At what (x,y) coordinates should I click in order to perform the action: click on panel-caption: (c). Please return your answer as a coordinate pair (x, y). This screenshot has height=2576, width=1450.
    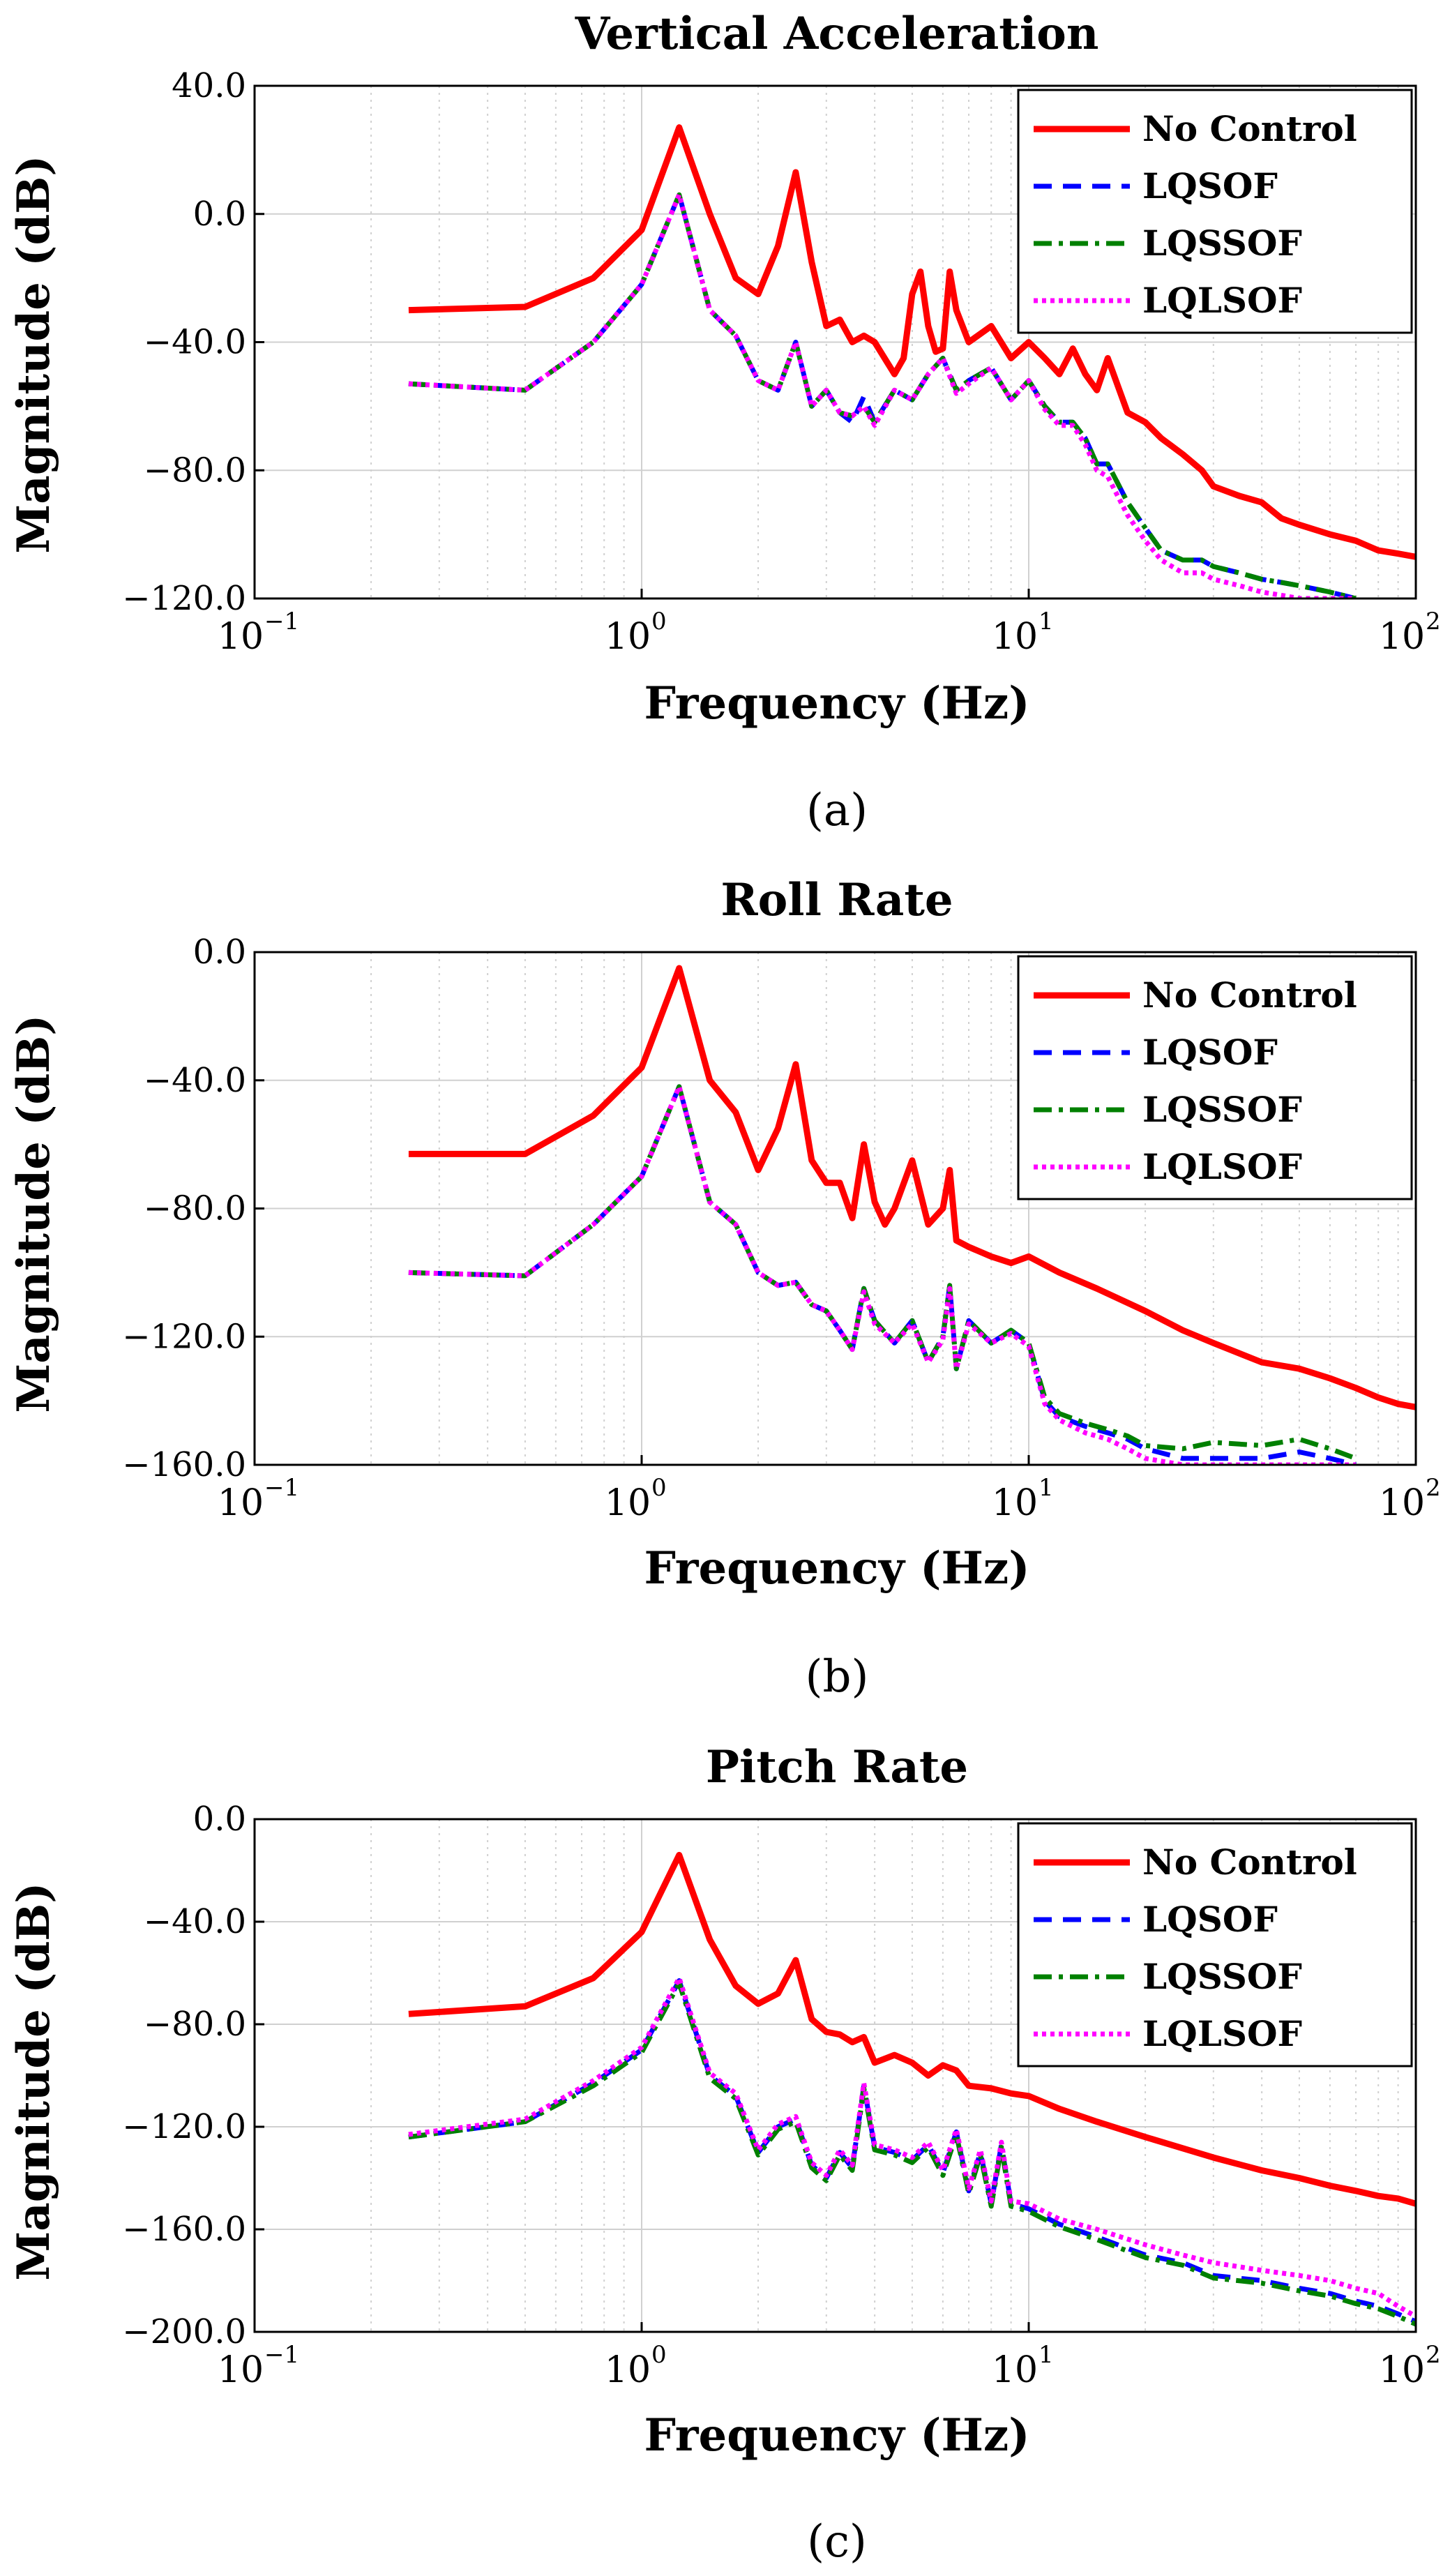
    Looking at the image, I should click on (837, 2542).